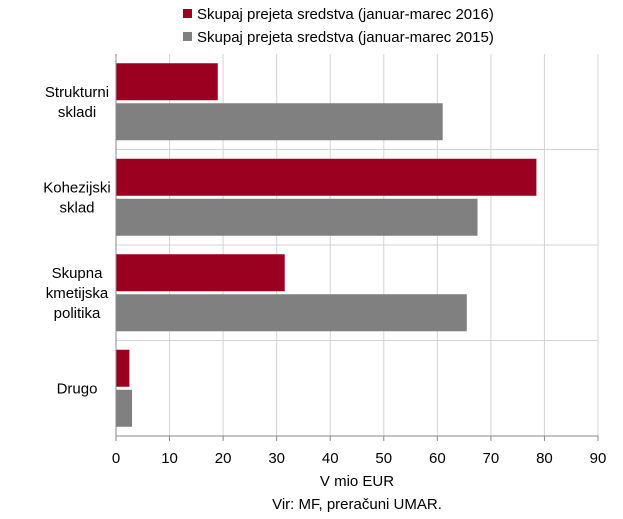 The image size is (623, 519). What do you see at coordinates (330, 458) in the screenshot?
I see `x-tick-label: 40` at bounding box center [330, 458].